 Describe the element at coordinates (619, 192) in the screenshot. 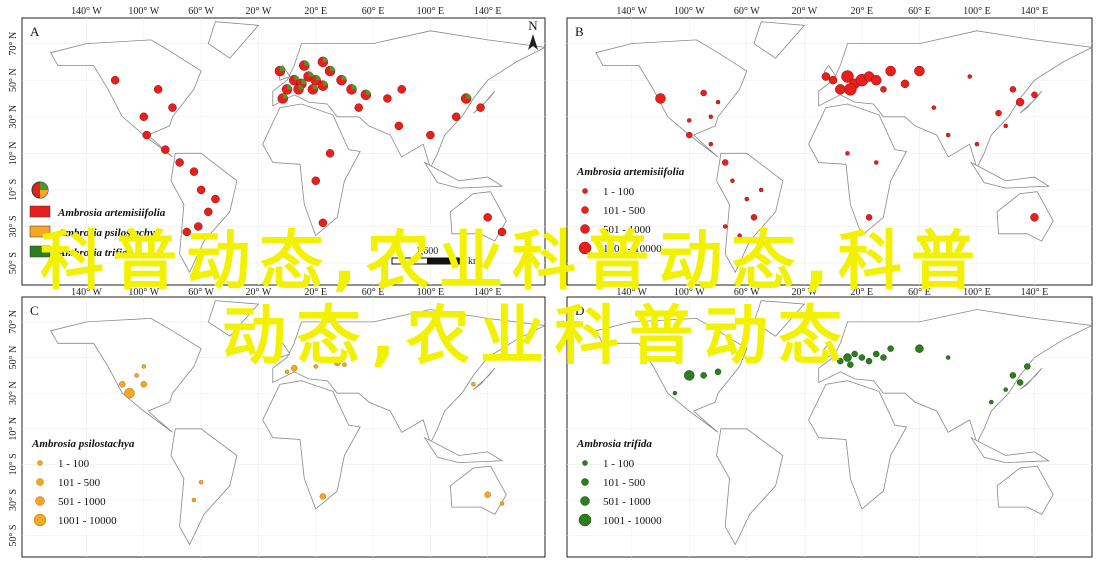

I see `legend-label: 1 - 100` at that location.